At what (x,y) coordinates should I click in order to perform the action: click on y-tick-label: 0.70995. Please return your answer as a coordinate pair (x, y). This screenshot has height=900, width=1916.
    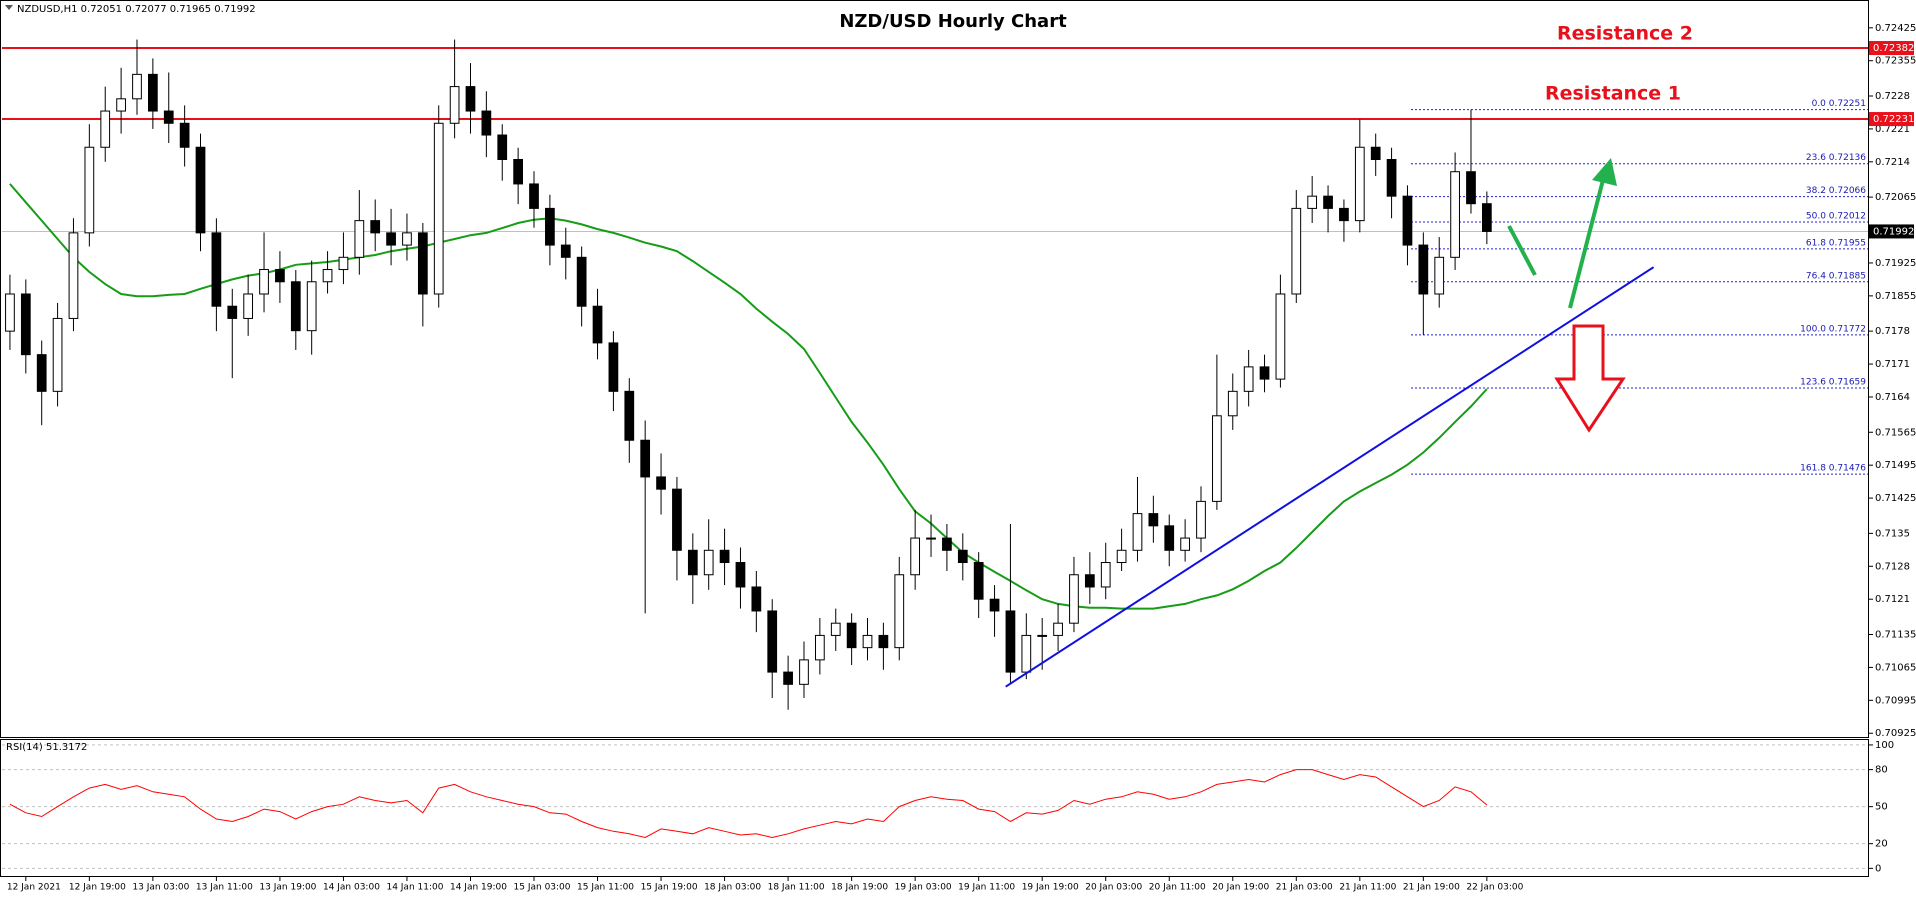
    Looking at the image, I should click on (1895, 700).